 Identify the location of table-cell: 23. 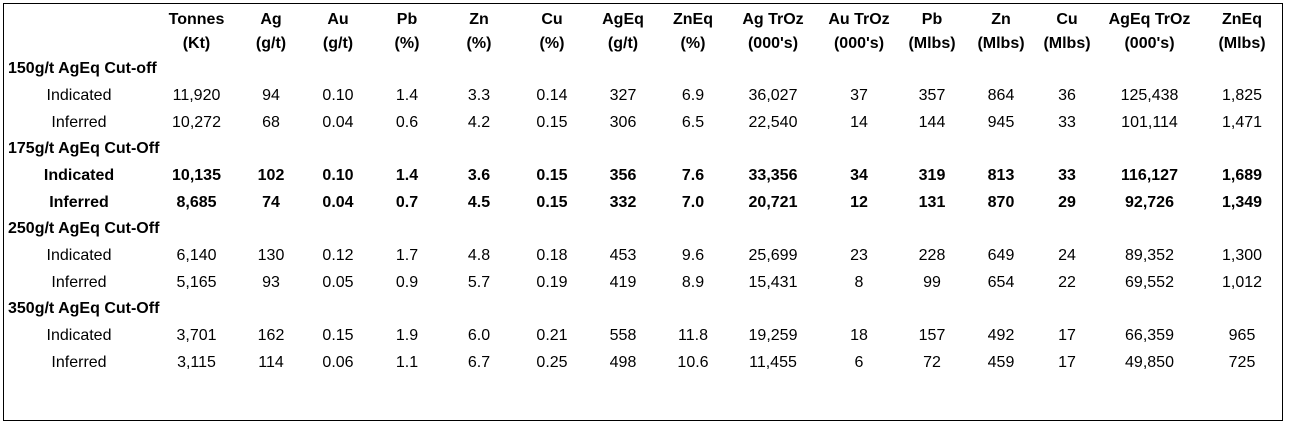
(859, 255).